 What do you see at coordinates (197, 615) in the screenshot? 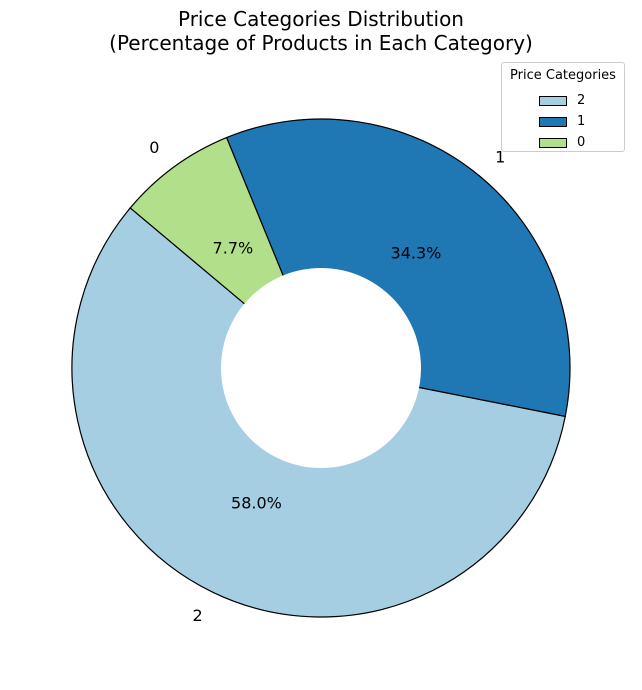
I see `category-label-2: 2` at bounding box center [197, 615].